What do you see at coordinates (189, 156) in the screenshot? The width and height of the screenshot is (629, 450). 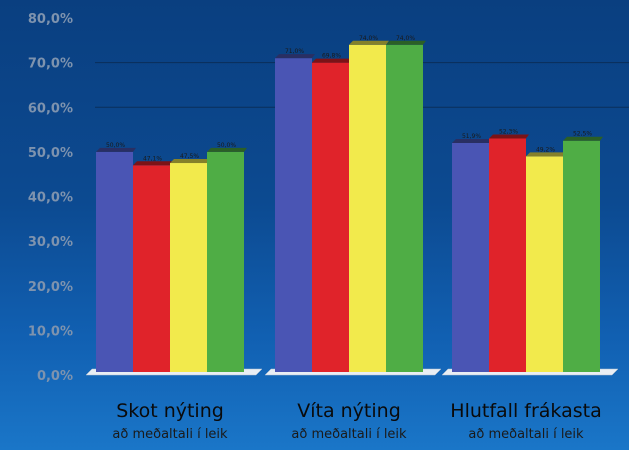 I see `bar-data-label: 47,5%` at bounding box center [189, 156].